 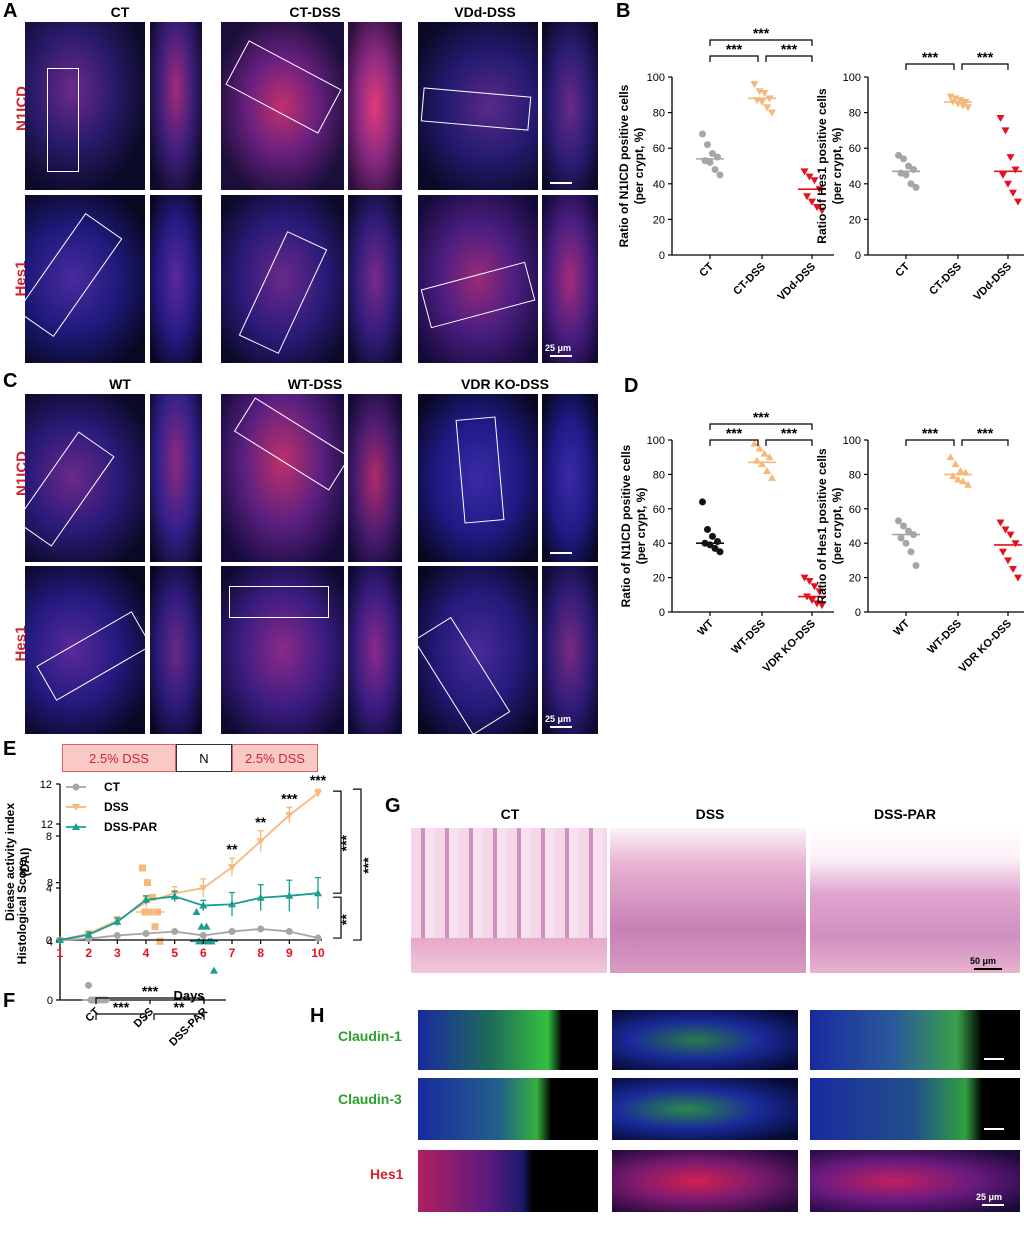 I want to click on micrograph-a-ctdss-hes1-zoom, so click(x=375, y=279).